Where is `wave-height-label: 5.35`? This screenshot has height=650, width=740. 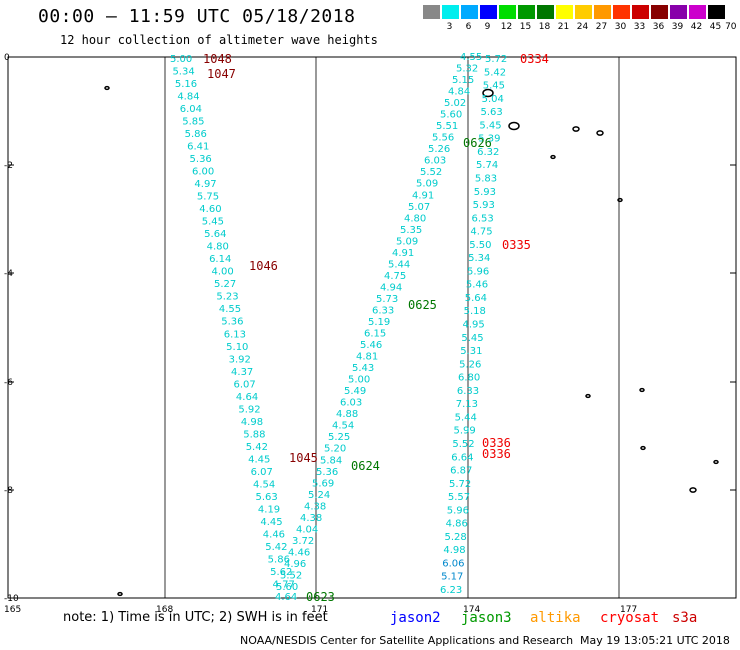
wave-height-label: 5.35 is located at coordinates (411, 230).